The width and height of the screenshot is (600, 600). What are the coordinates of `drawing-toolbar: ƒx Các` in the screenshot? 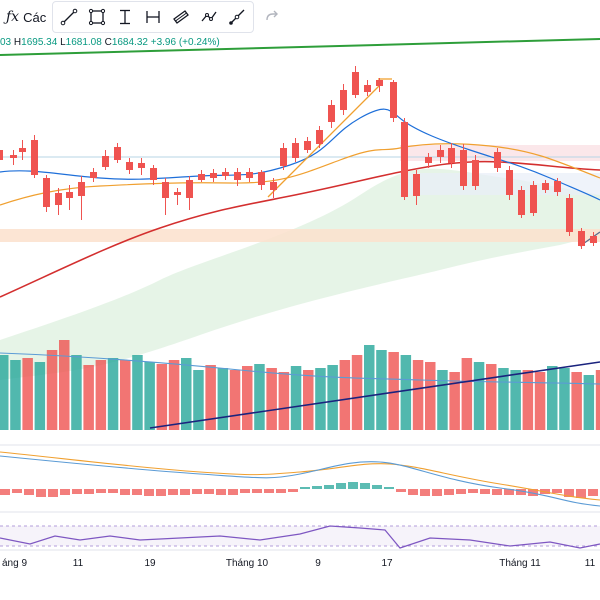 It's located at (143, 17).